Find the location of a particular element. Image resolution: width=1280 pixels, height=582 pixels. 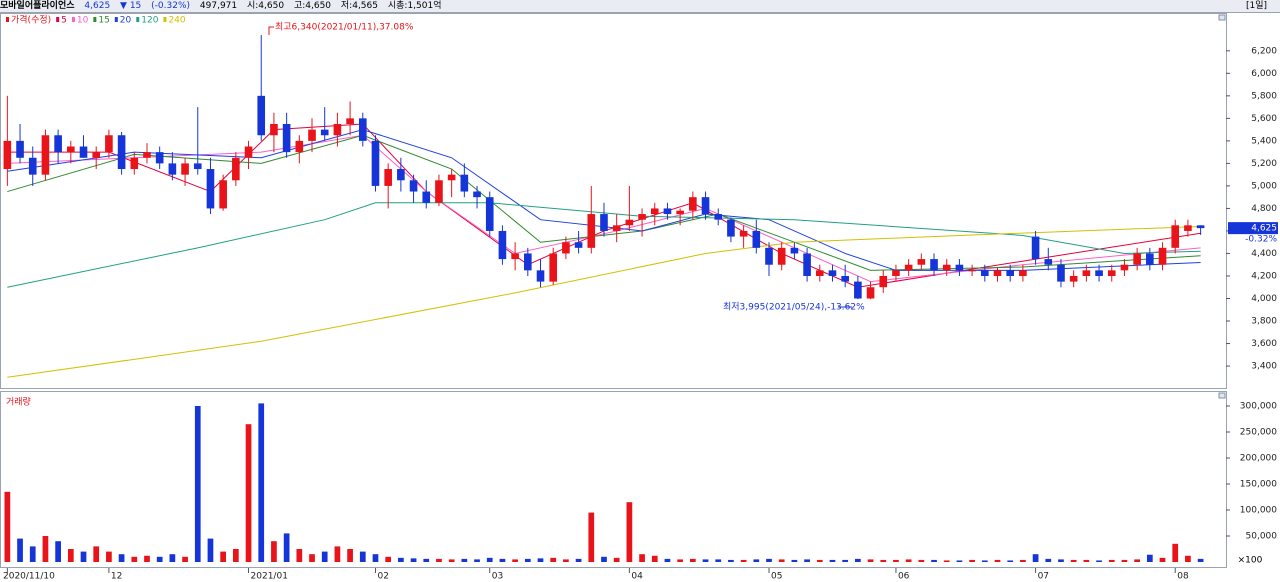

x-tick-label: 04 is located at coordinates (637, 577).